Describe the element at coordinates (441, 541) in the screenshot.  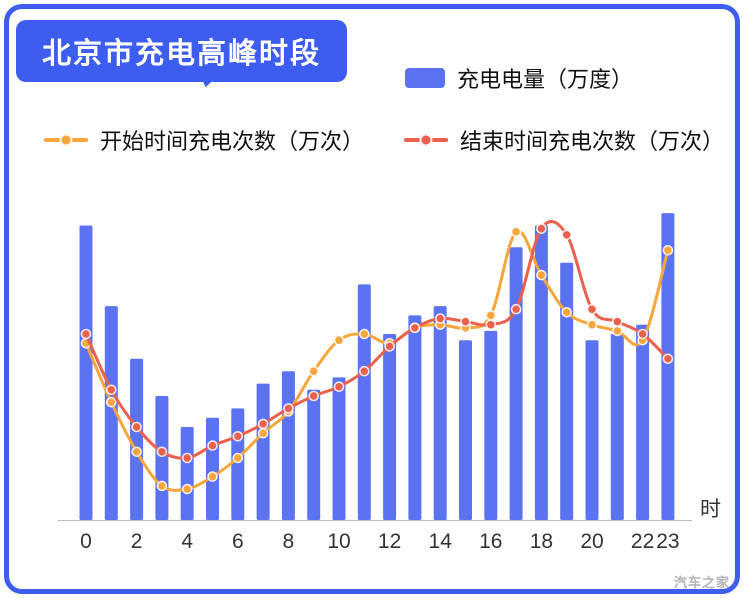
I see `x-tick-label: 14` at that location.